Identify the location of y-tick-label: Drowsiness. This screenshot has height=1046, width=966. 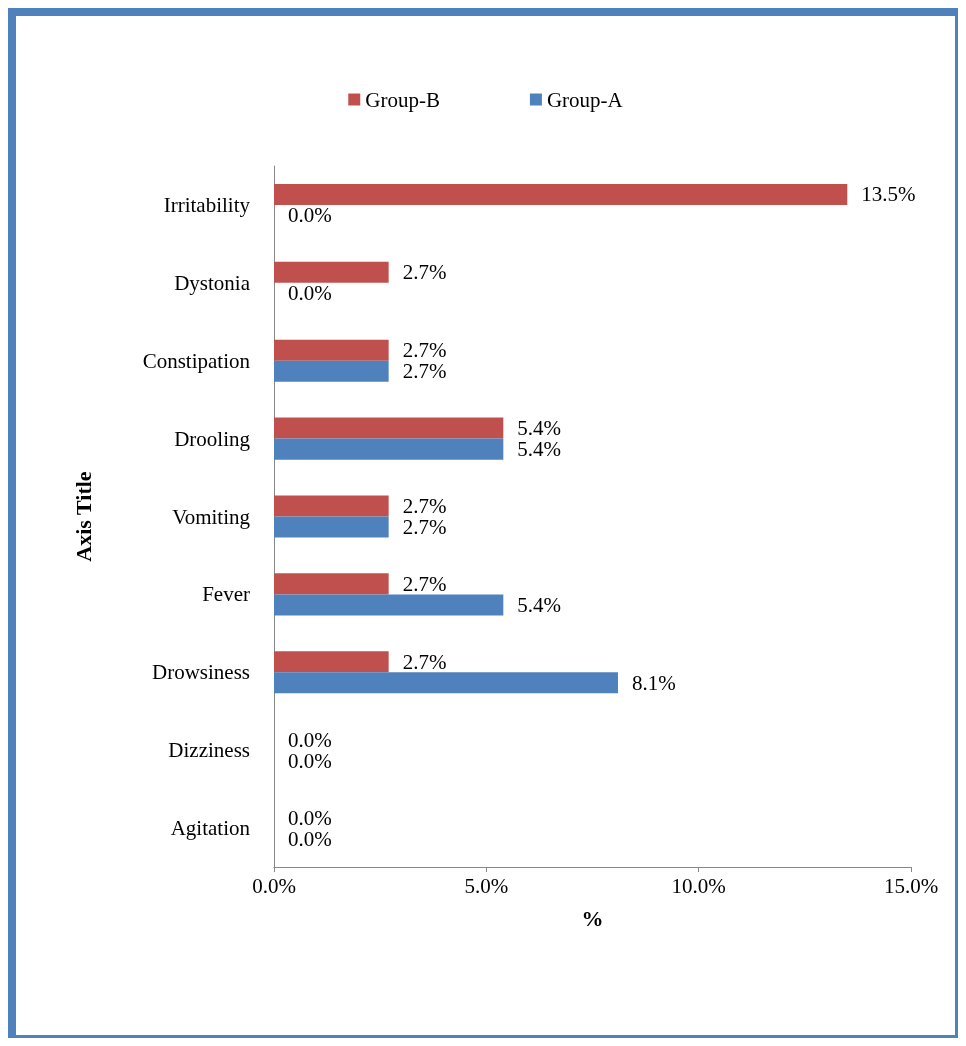
(201, 672).